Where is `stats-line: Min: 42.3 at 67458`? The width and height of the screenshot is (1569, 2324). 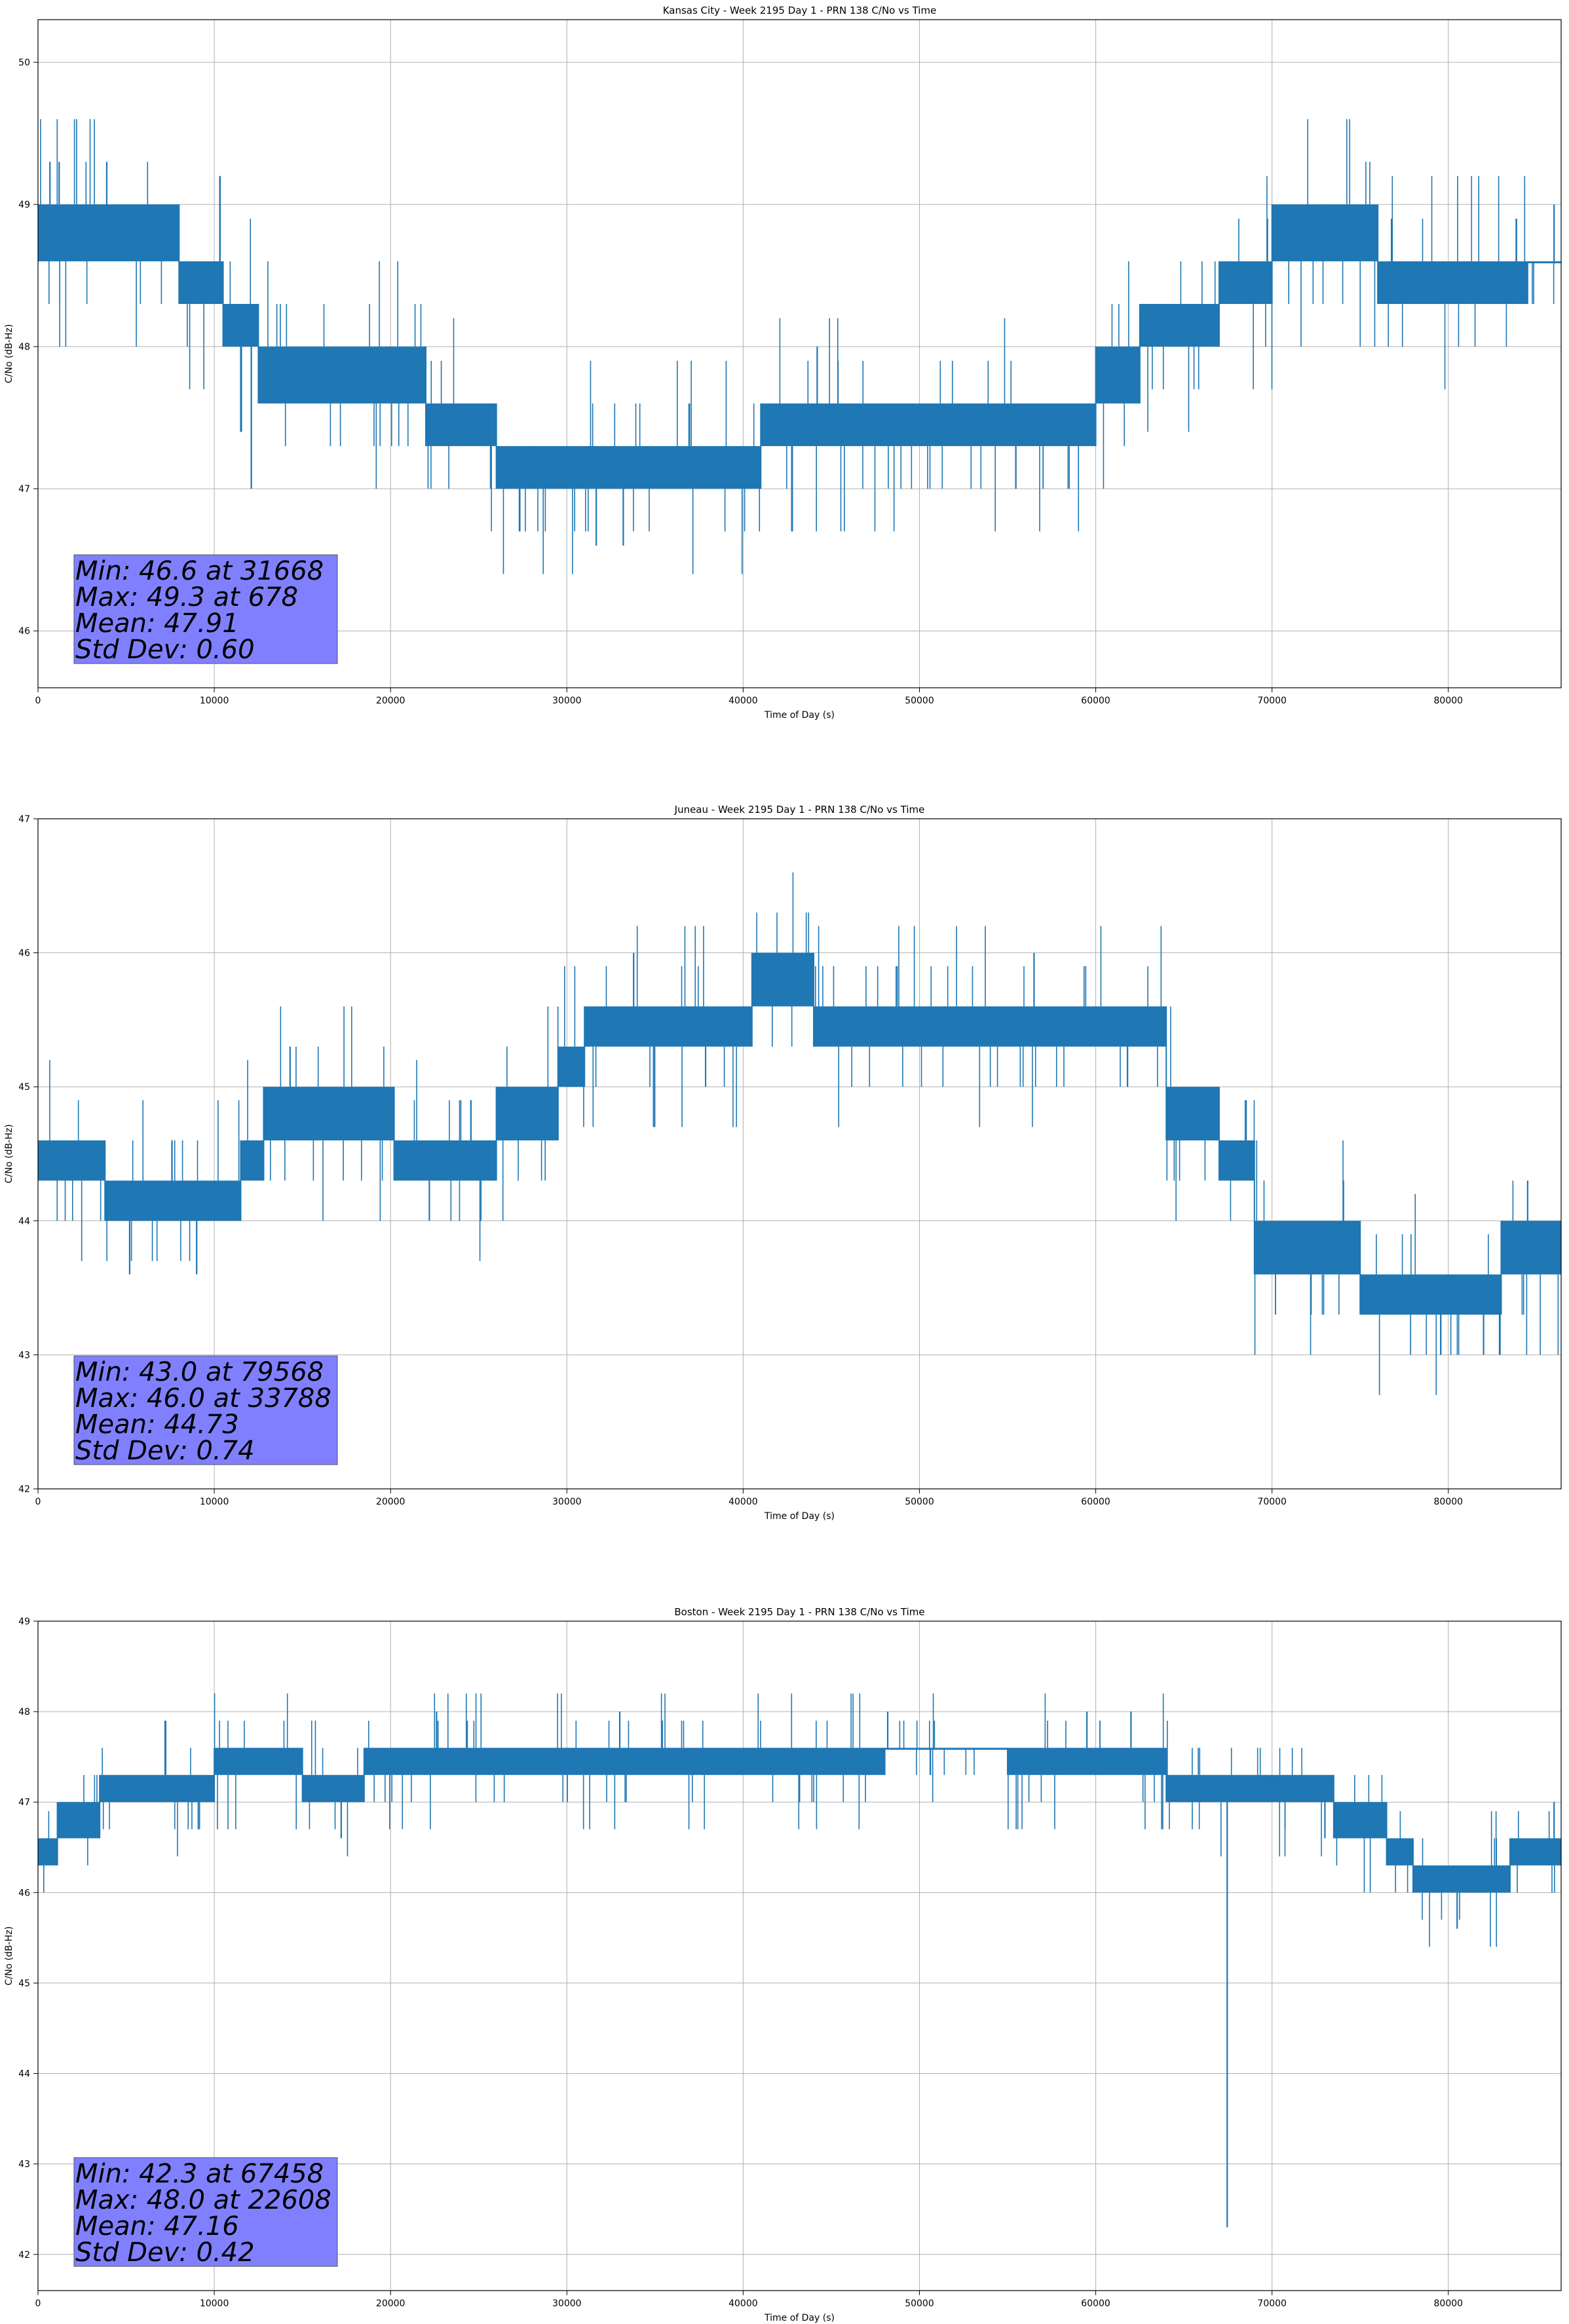 stats-line: Min: 42.3 at 67458 is located at coordinates (199, 2174).